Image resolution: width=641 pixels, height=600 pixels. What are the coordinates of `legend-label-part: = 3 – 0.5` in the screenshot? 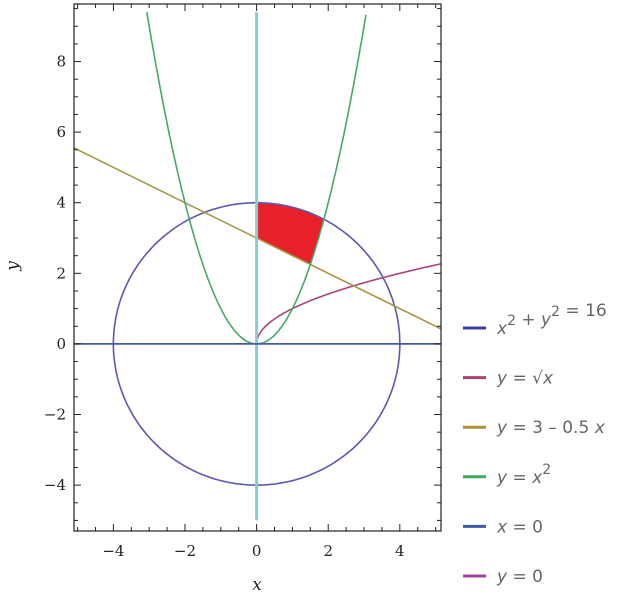 It's located at (551, 428).